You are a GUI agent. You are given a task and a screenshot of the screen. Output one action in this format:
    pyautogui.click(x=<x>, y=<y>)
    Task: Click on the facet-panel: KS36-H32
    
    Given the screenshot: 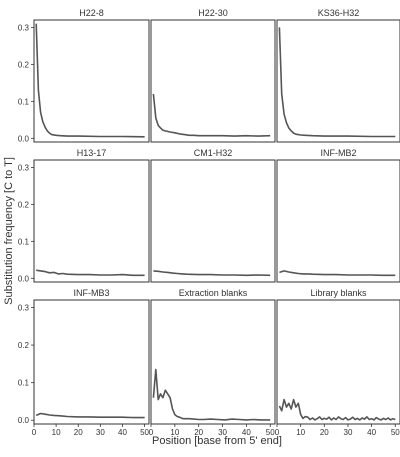 What is the action you would take?
    pyautogui.click(x=338, y=75)
    